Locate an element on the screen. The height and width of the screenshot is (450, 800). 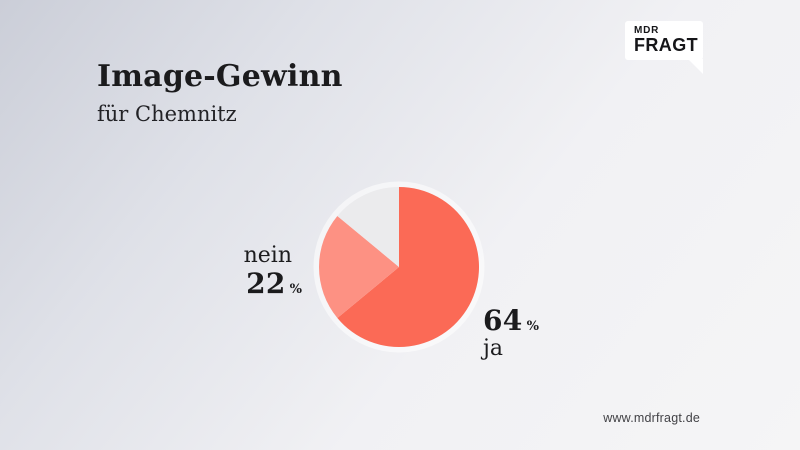
logo-bubble-tail-icon is located at coordinates (695, 66).